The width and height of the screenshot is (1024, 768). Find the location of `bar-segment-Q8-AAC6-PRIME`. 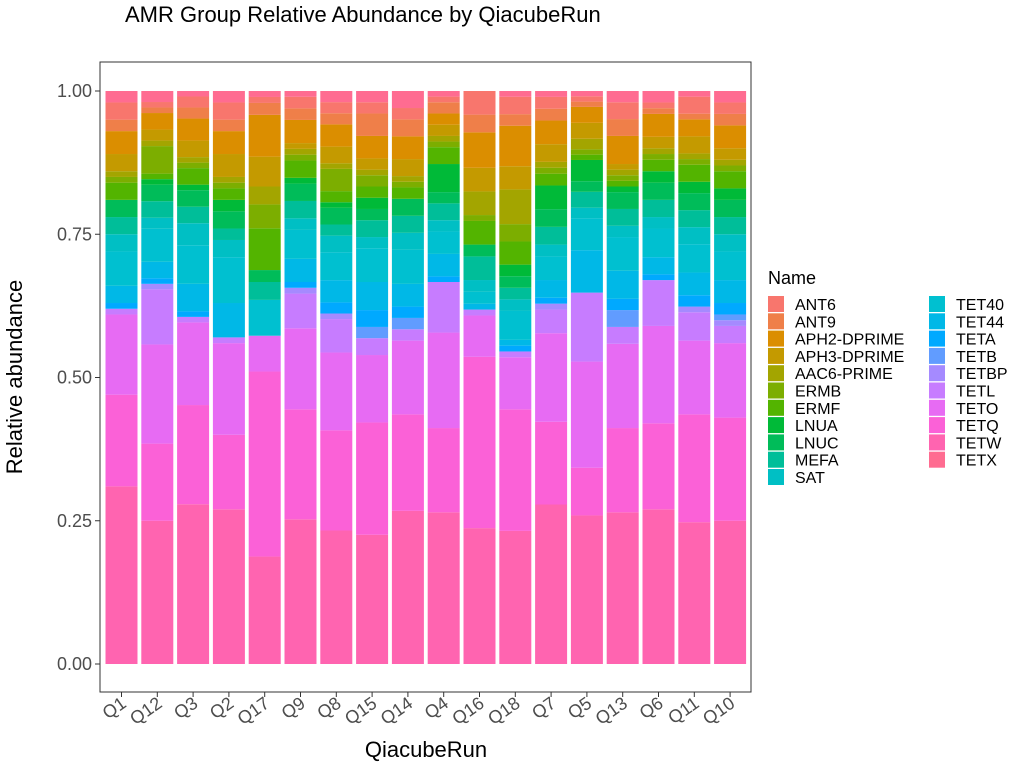

bar-segment-Q8-AAC6-PRIME is located at coordinates (336, 166).